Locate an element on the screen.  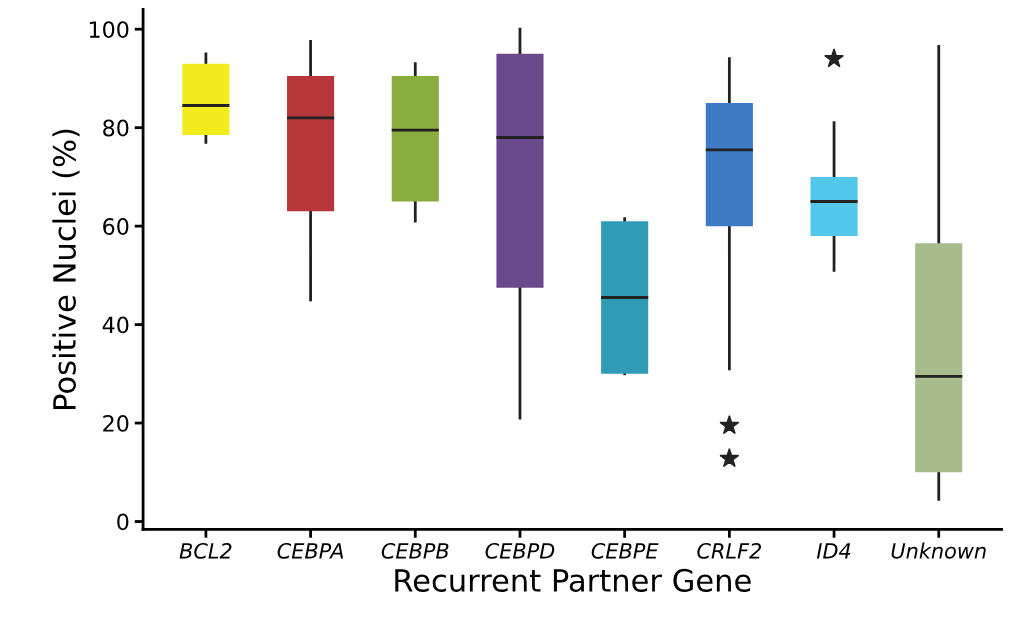
x-tick-label: BCL2 is located at coordinates (205, 550).